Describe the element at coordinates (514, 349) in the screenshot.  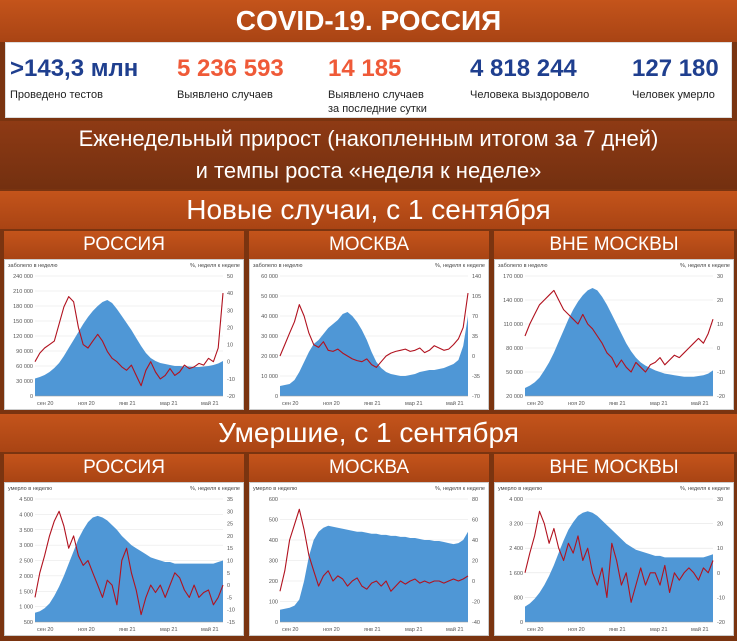
I see `left-tick-label: 80 000` at that location.